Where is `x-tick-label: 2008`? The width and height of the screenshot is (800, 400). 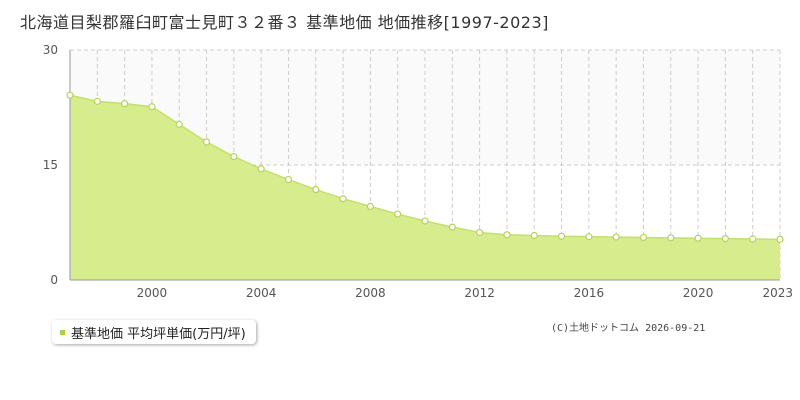
x-tick-label: 2008 is located at coordinates (370, 293).